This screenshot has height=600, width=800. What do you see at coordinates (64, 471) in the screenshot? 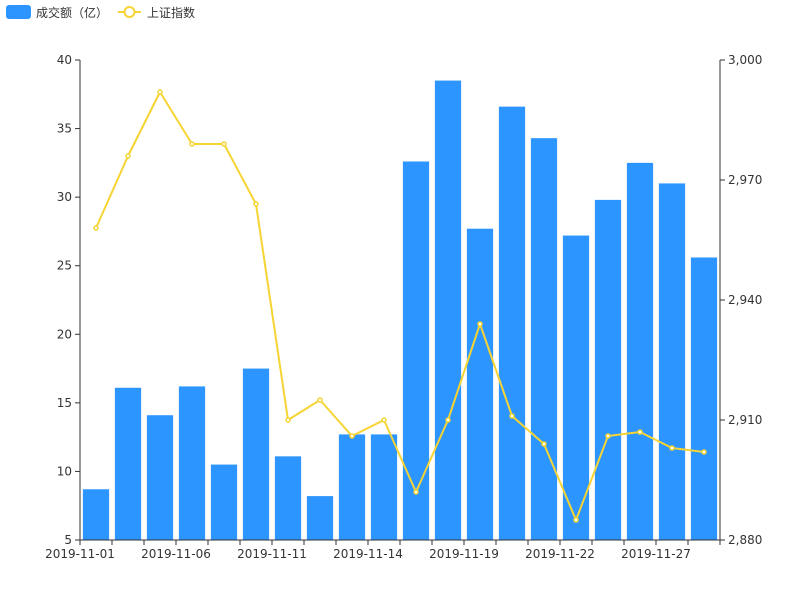
I see `y-left-tick-label: 10` at bounding box center [64, 471].